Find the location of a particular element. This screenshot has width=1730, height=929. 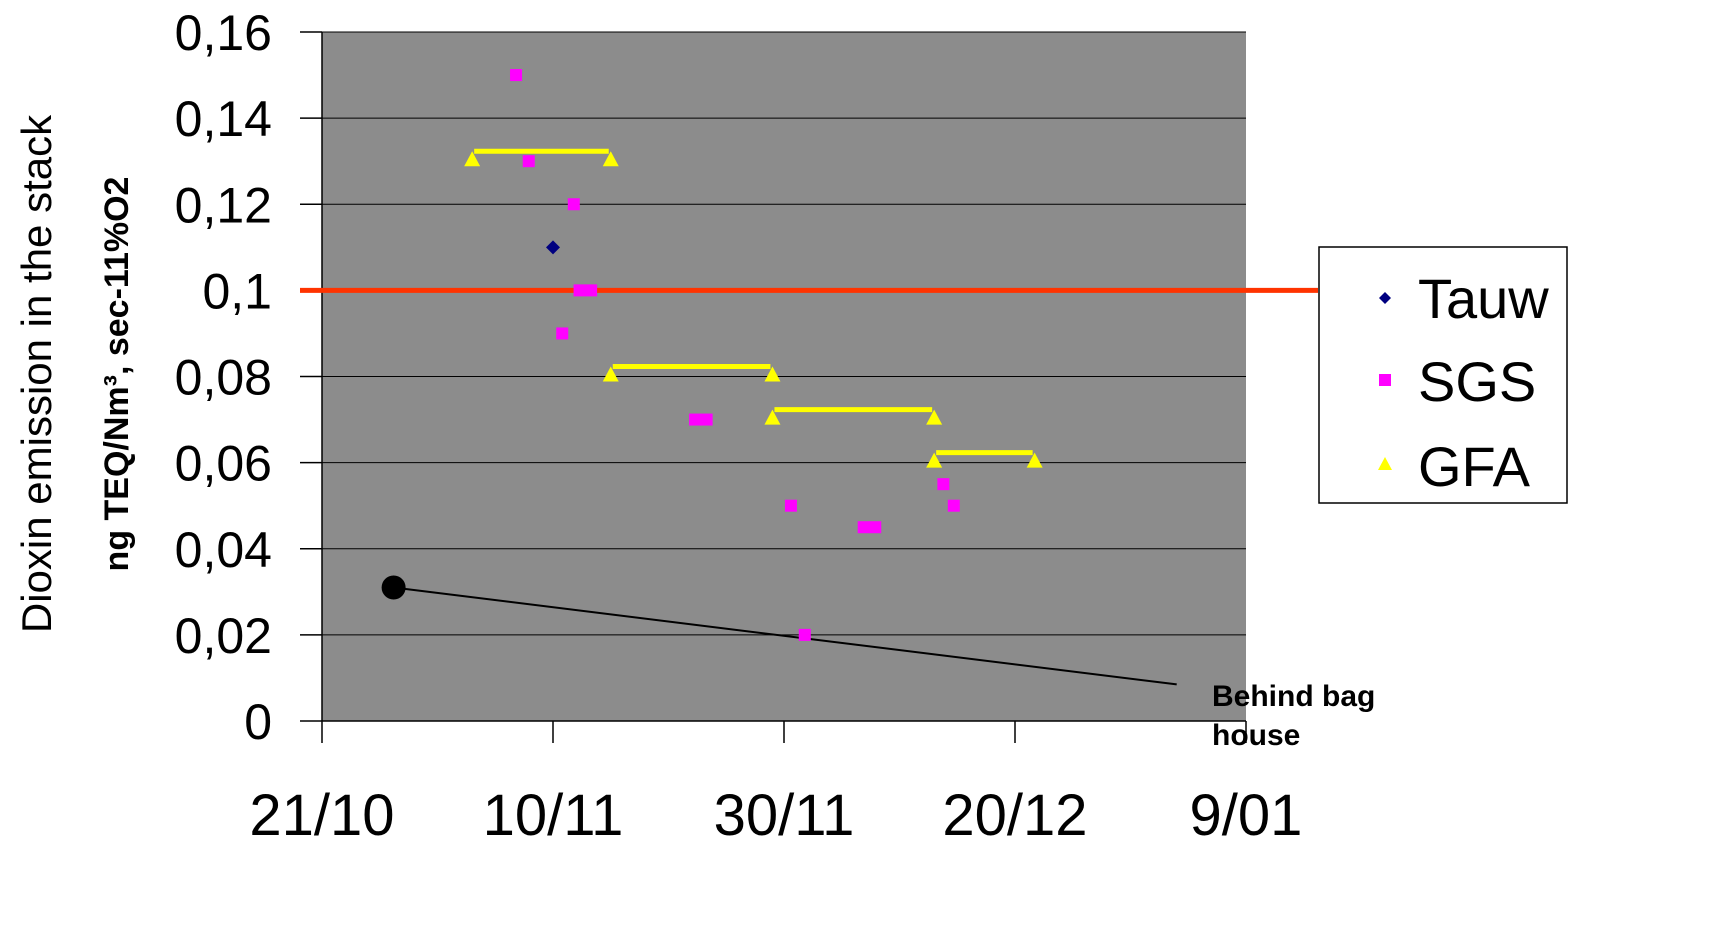

y-tick-label: 0,16 is located at coordinates (223, 33).